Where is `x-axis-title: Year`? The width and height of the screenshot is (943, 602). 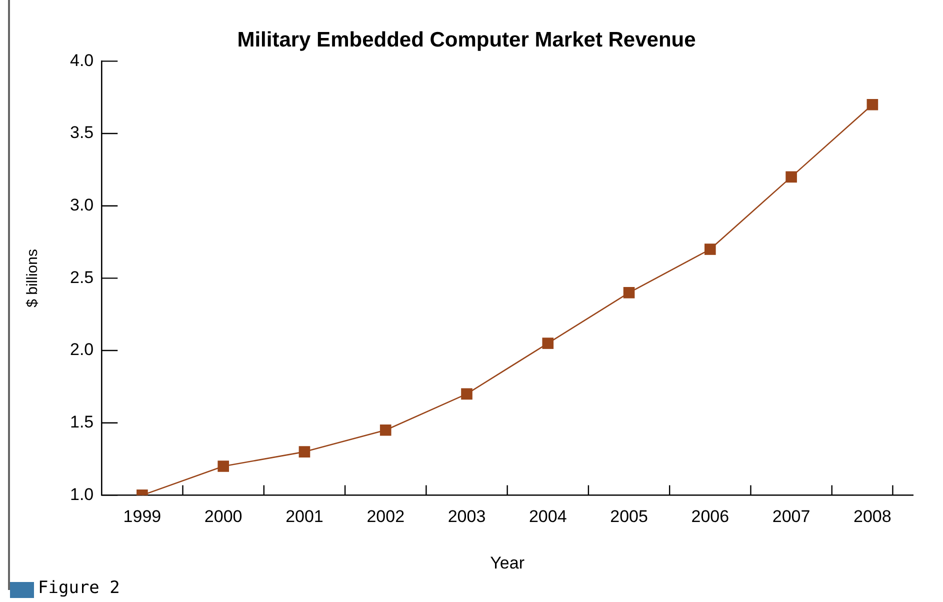
x-axis-title: Year is located at coordinates (507, 562).